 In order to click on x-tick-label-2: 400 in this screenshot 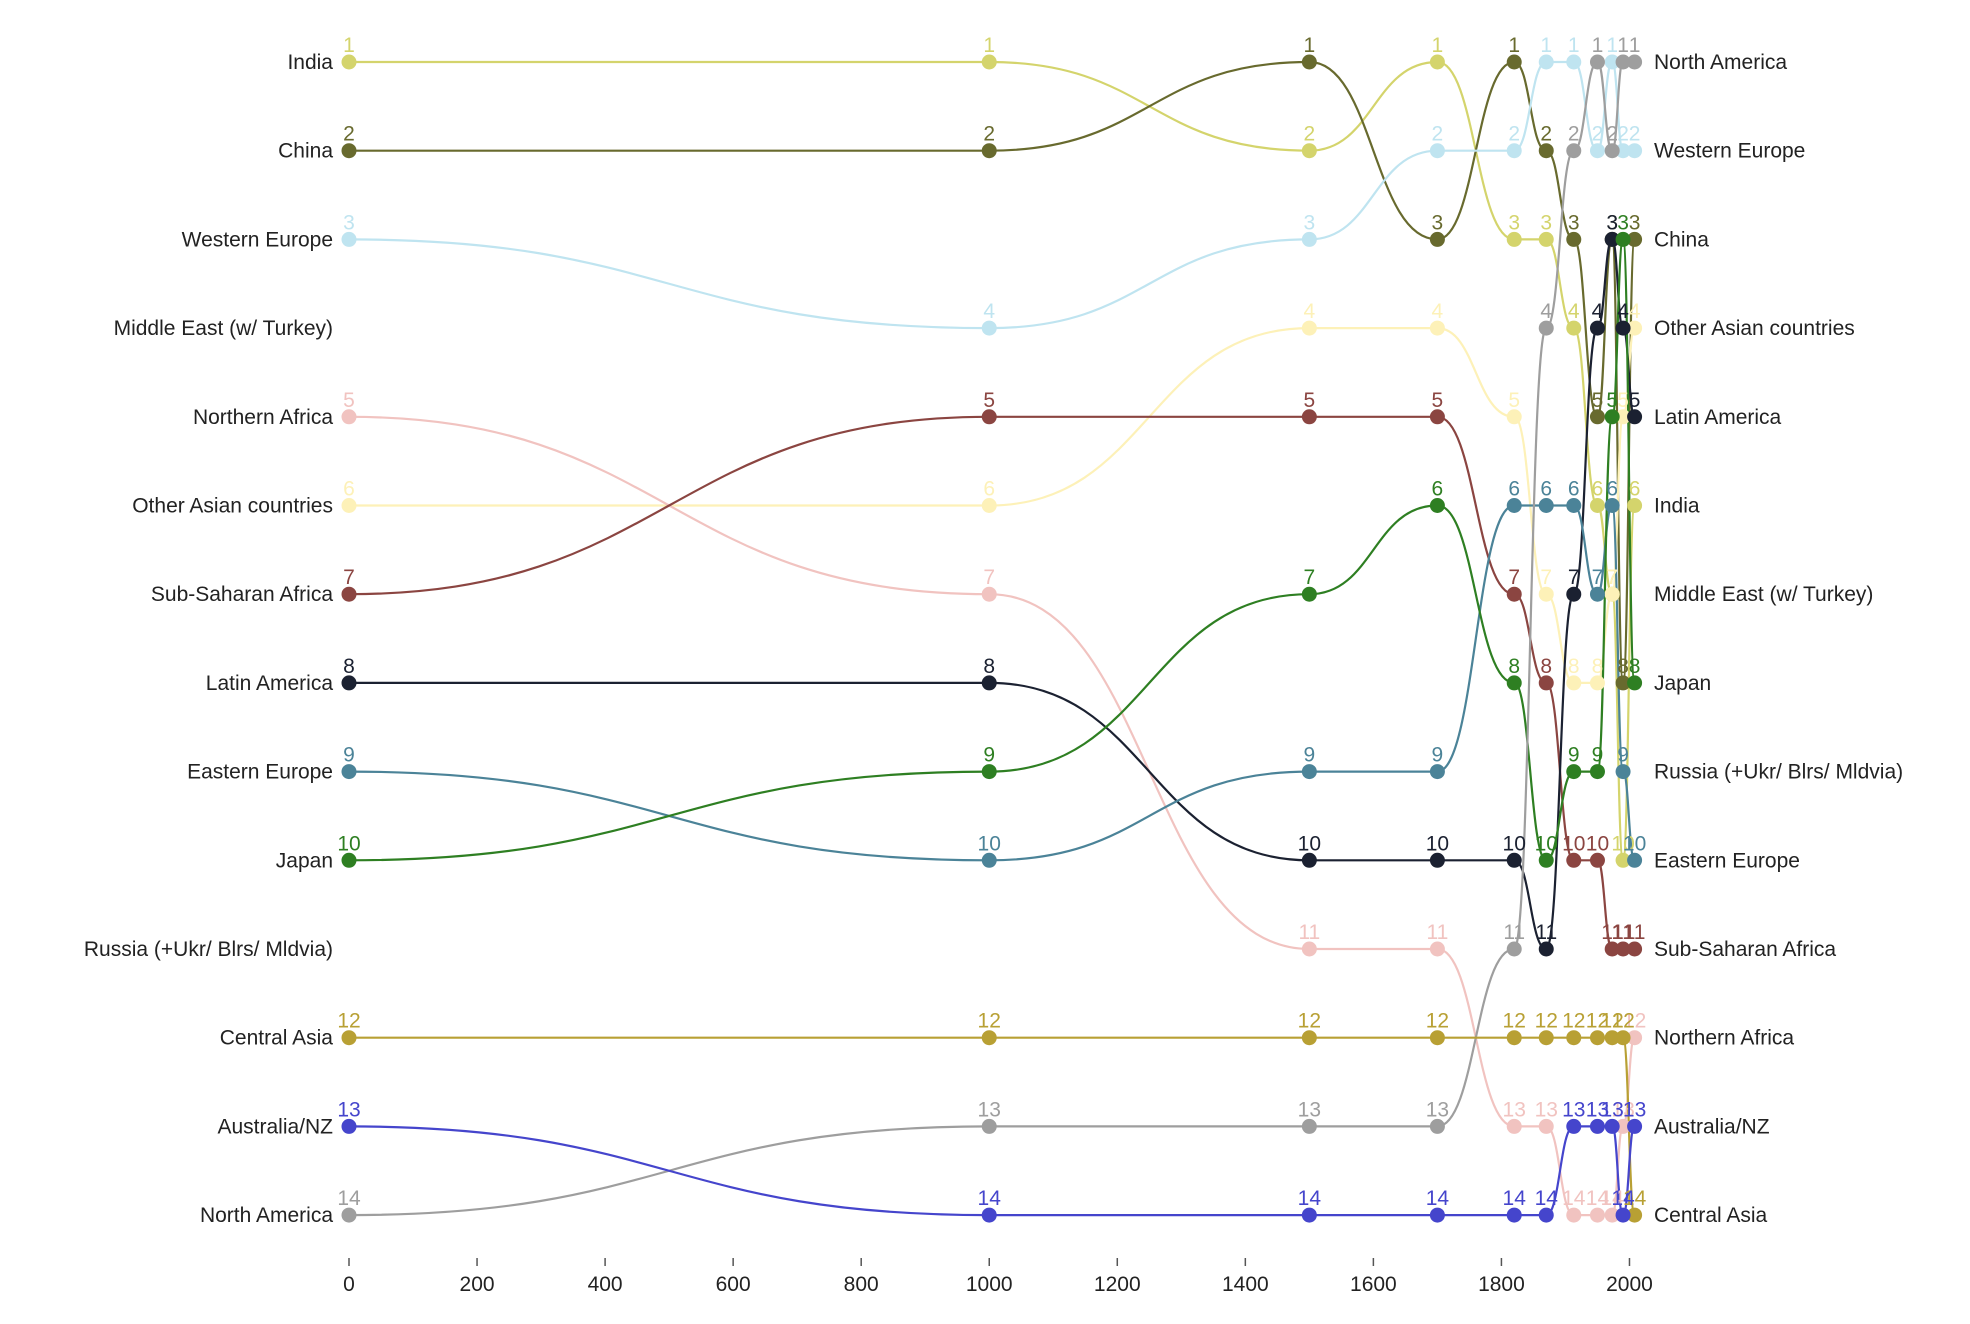, I will do `click(605, 1284)`.